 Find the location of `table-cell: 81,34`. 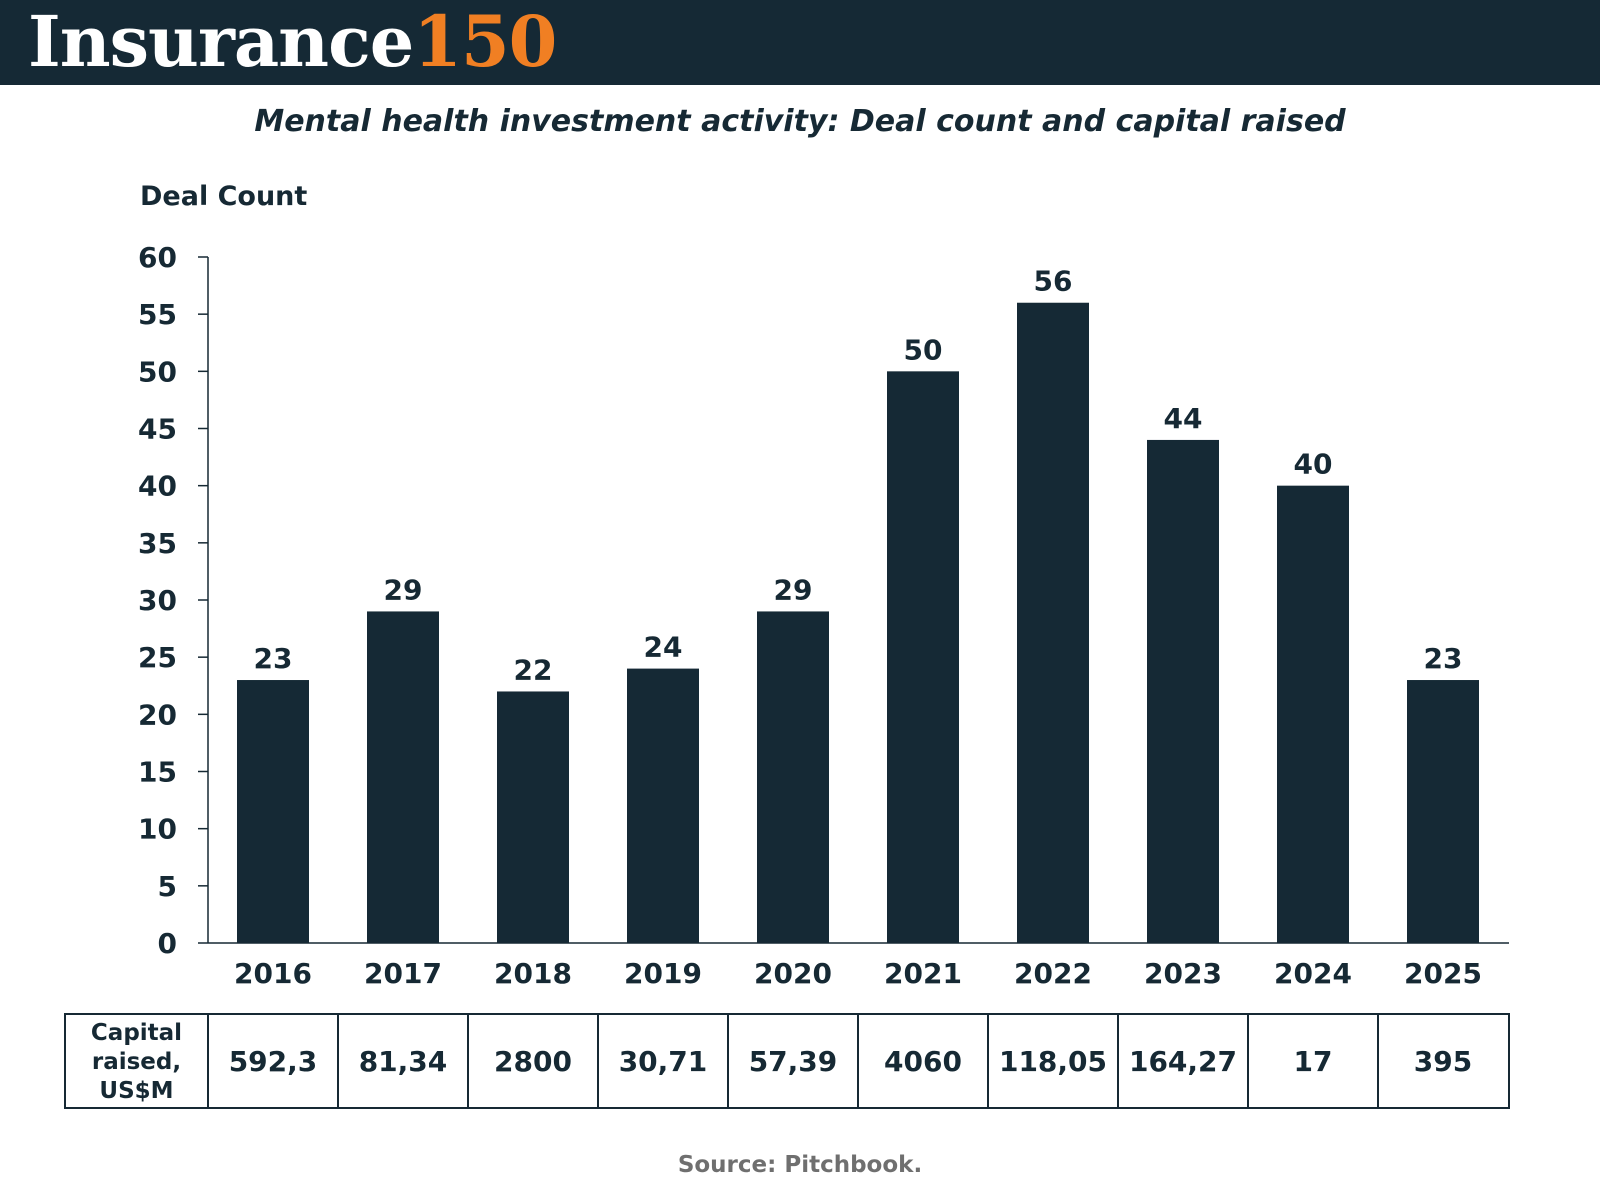

table-cell: 81,34 is located at coordinates (403, 1061).